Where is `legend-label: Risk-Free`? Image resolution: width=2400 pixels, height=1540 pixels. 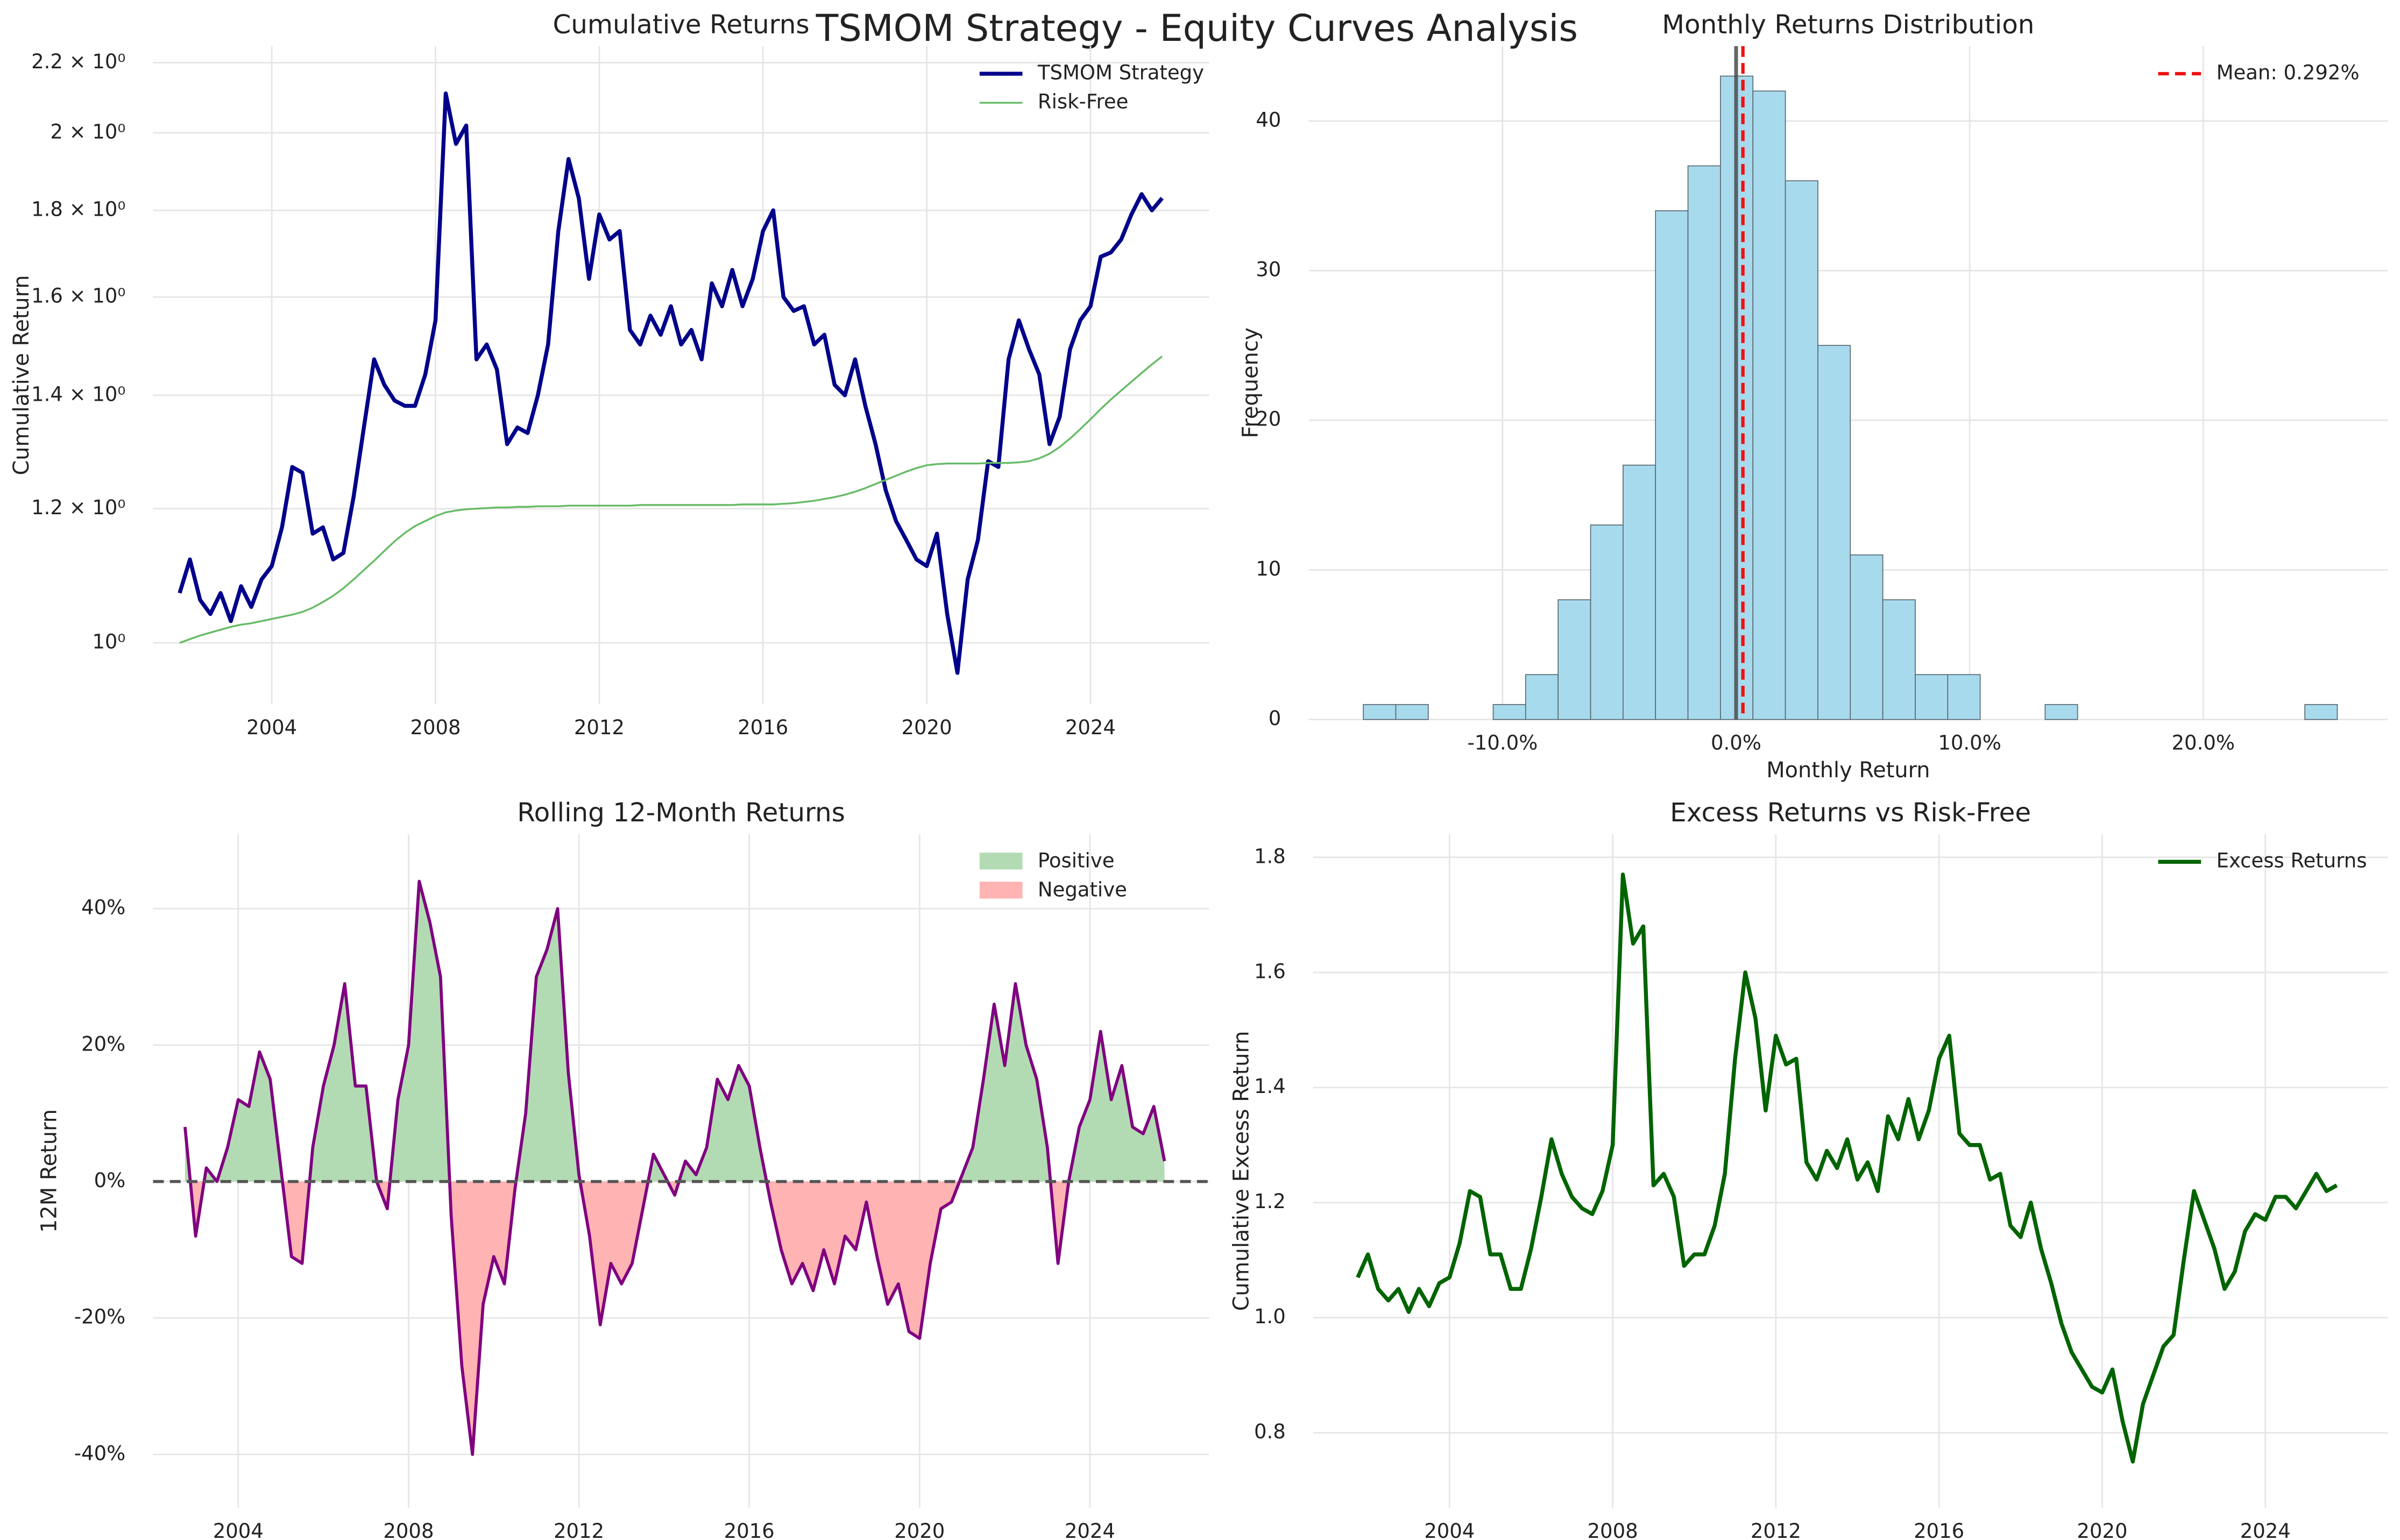 legend-label: Risk-Free is located at coordinates (1083, 101).